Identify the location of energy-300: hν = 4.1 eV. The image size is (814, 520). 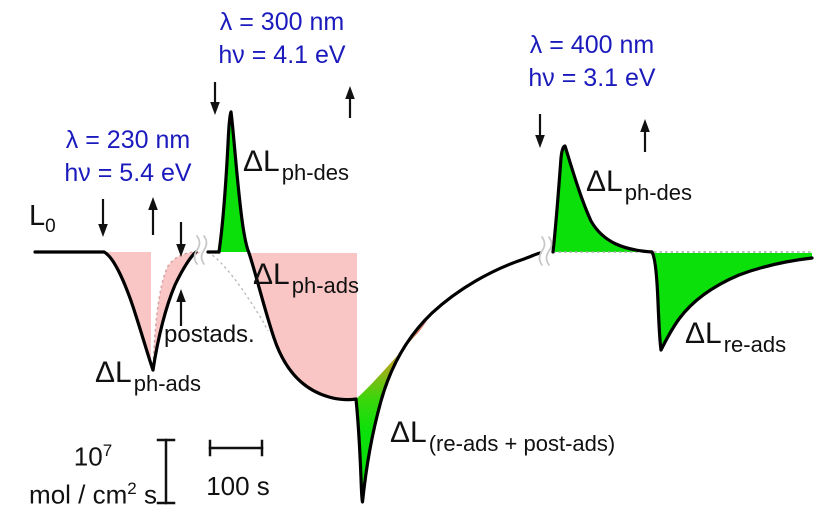
(282, 55).